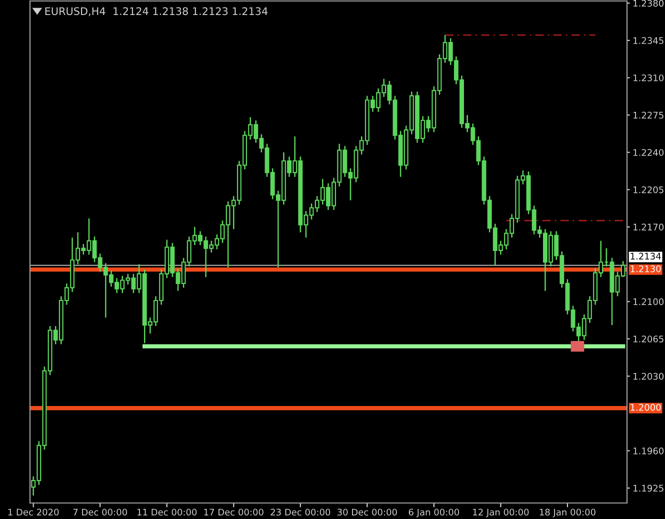 The height and width of the screenshot is (519, 665). I want to click on ref-line-label: 1.2000, so click(645, 407).